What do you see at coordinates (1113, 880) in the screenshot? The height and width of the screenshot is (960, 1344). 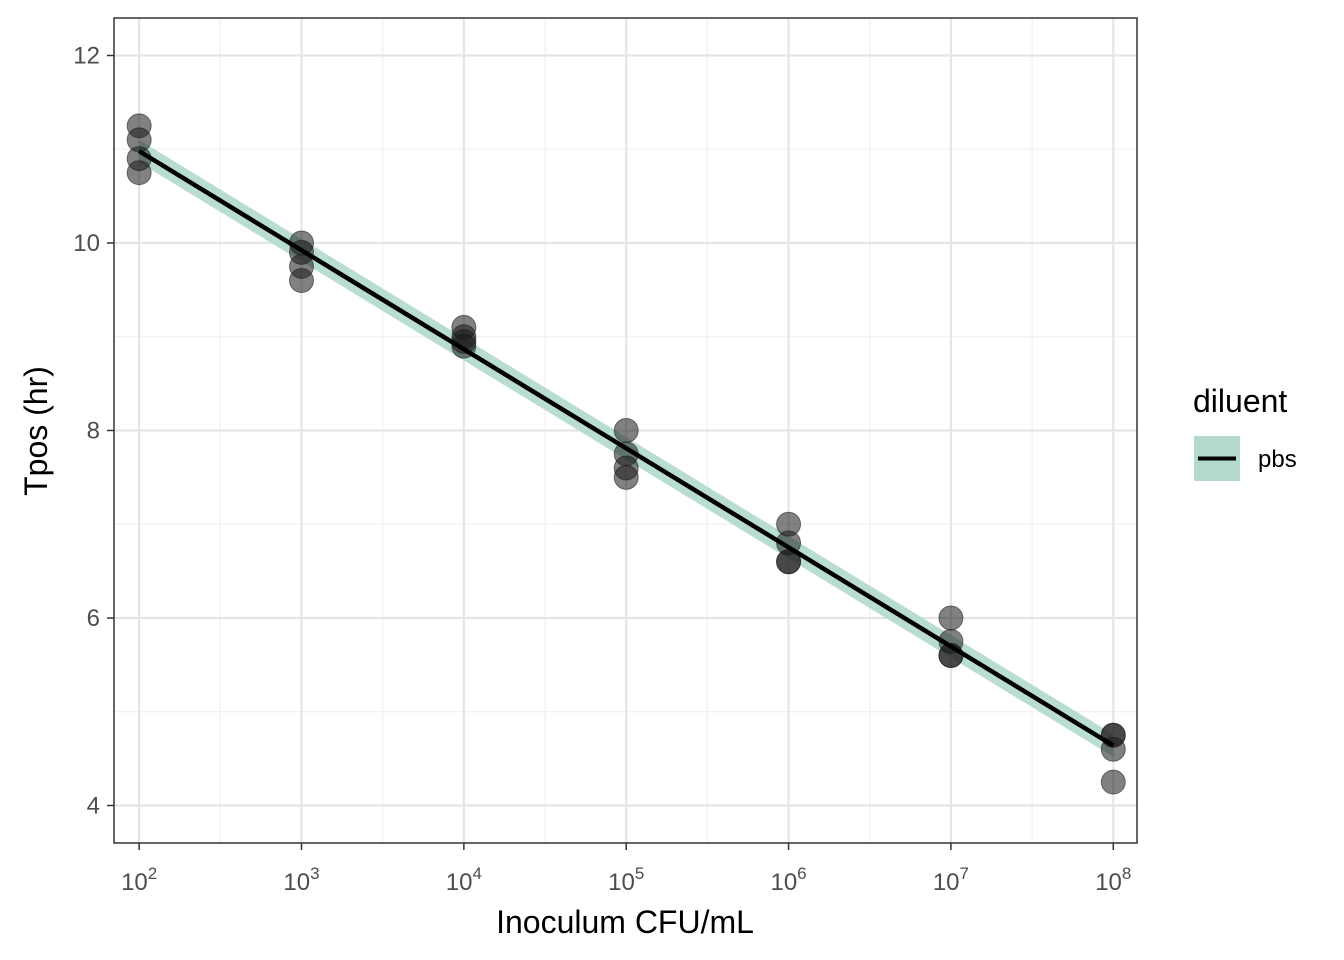 I see `x-tick-label: 10⁸` at bounding box center [1113, 880].